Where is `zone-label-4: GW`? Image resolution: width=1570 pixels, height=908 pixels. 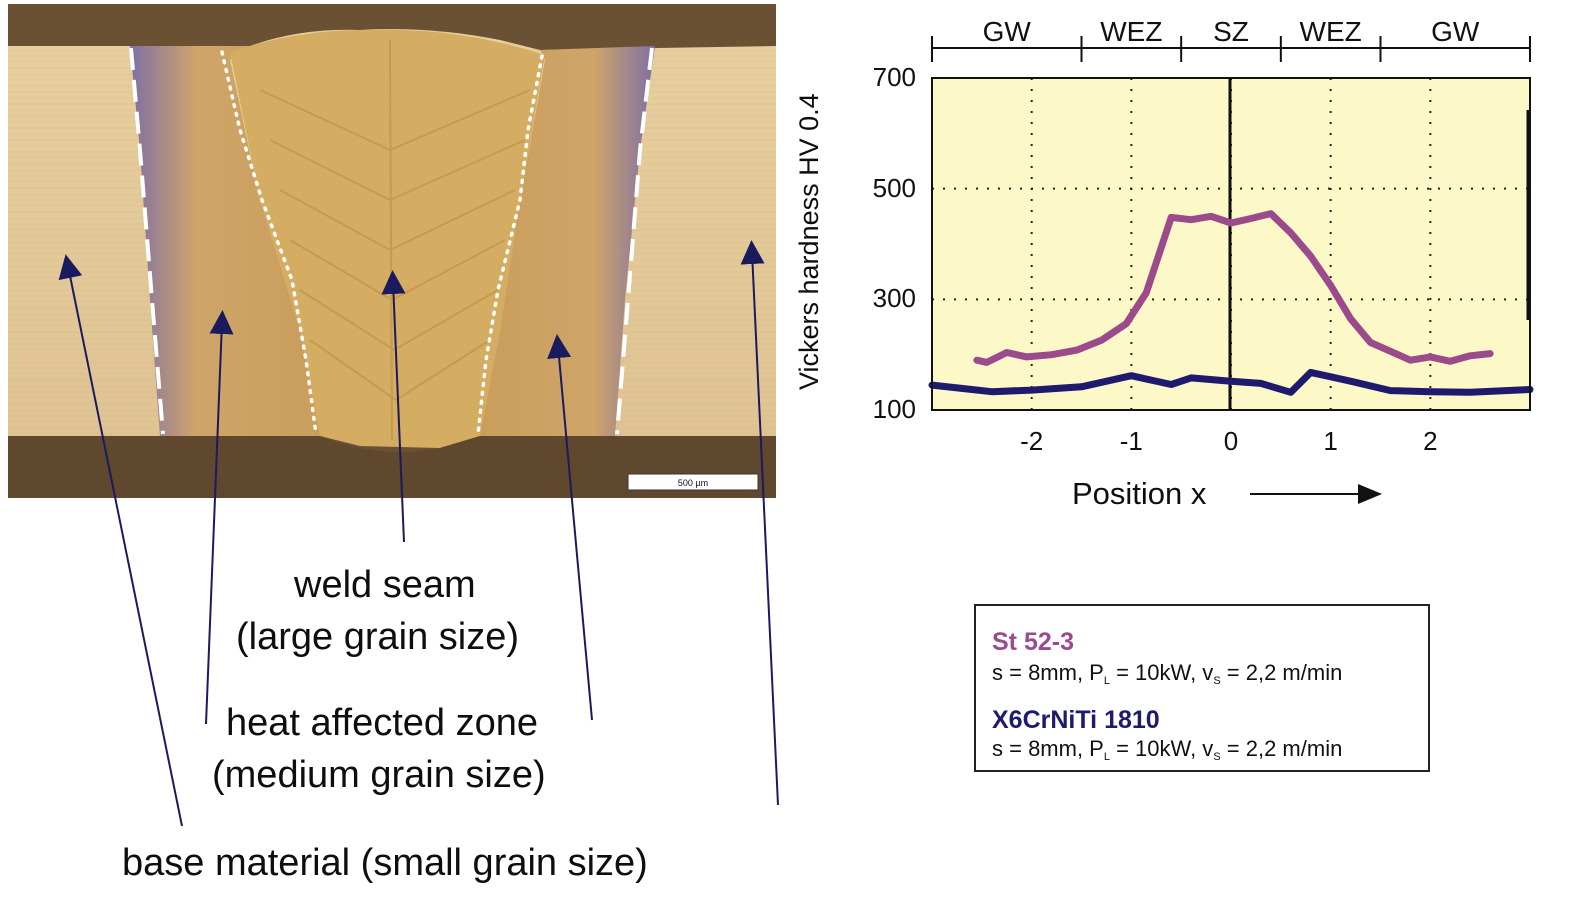
zone-label-4: GW is located at coordinates (1455, 31).